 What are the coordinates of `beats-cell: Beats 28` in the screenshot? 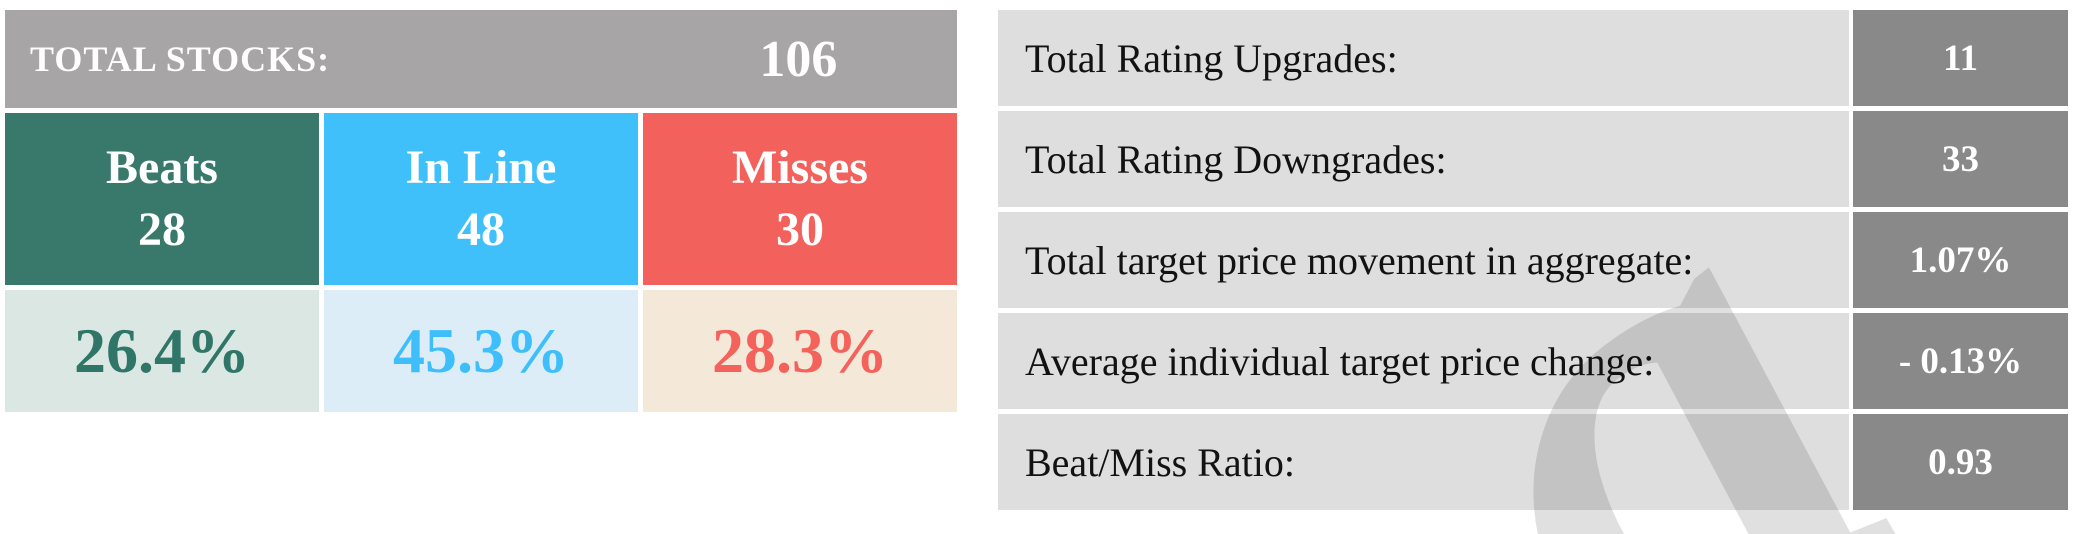 It's located at (162, 199).